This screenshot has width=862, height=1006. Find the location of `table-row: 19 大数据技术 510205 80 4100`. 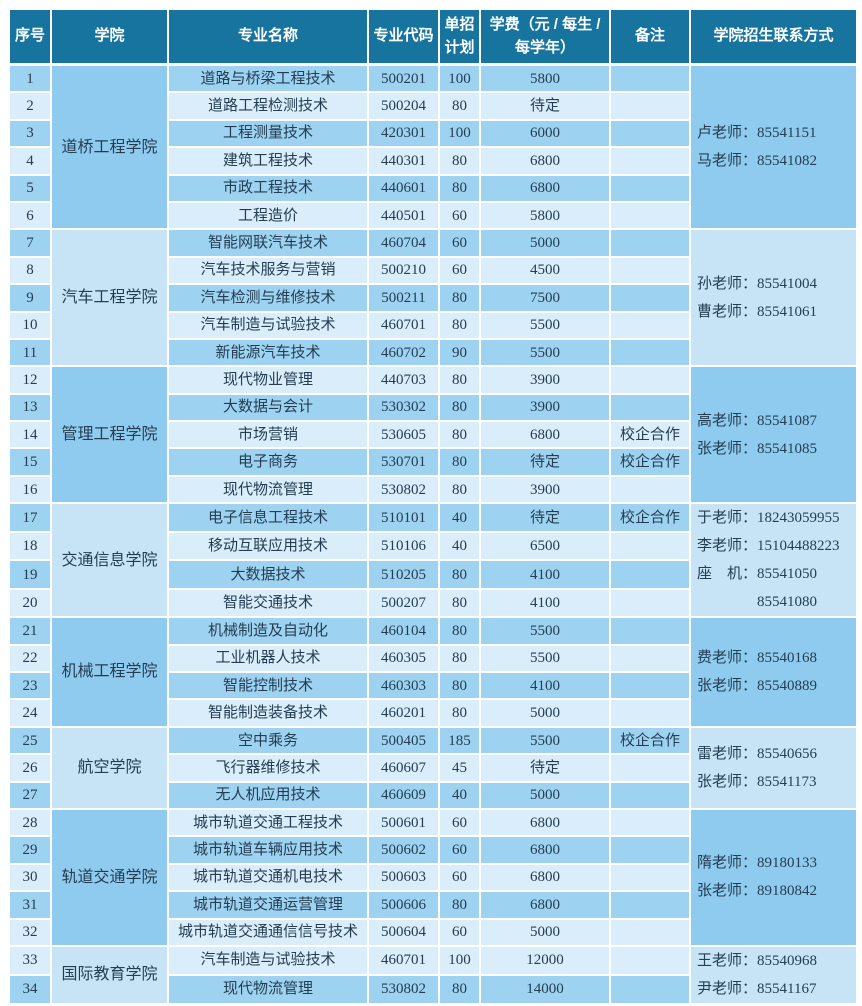

table-row: 19 大数据技术 510205 80 4100 is located at coordinates (432, 574).